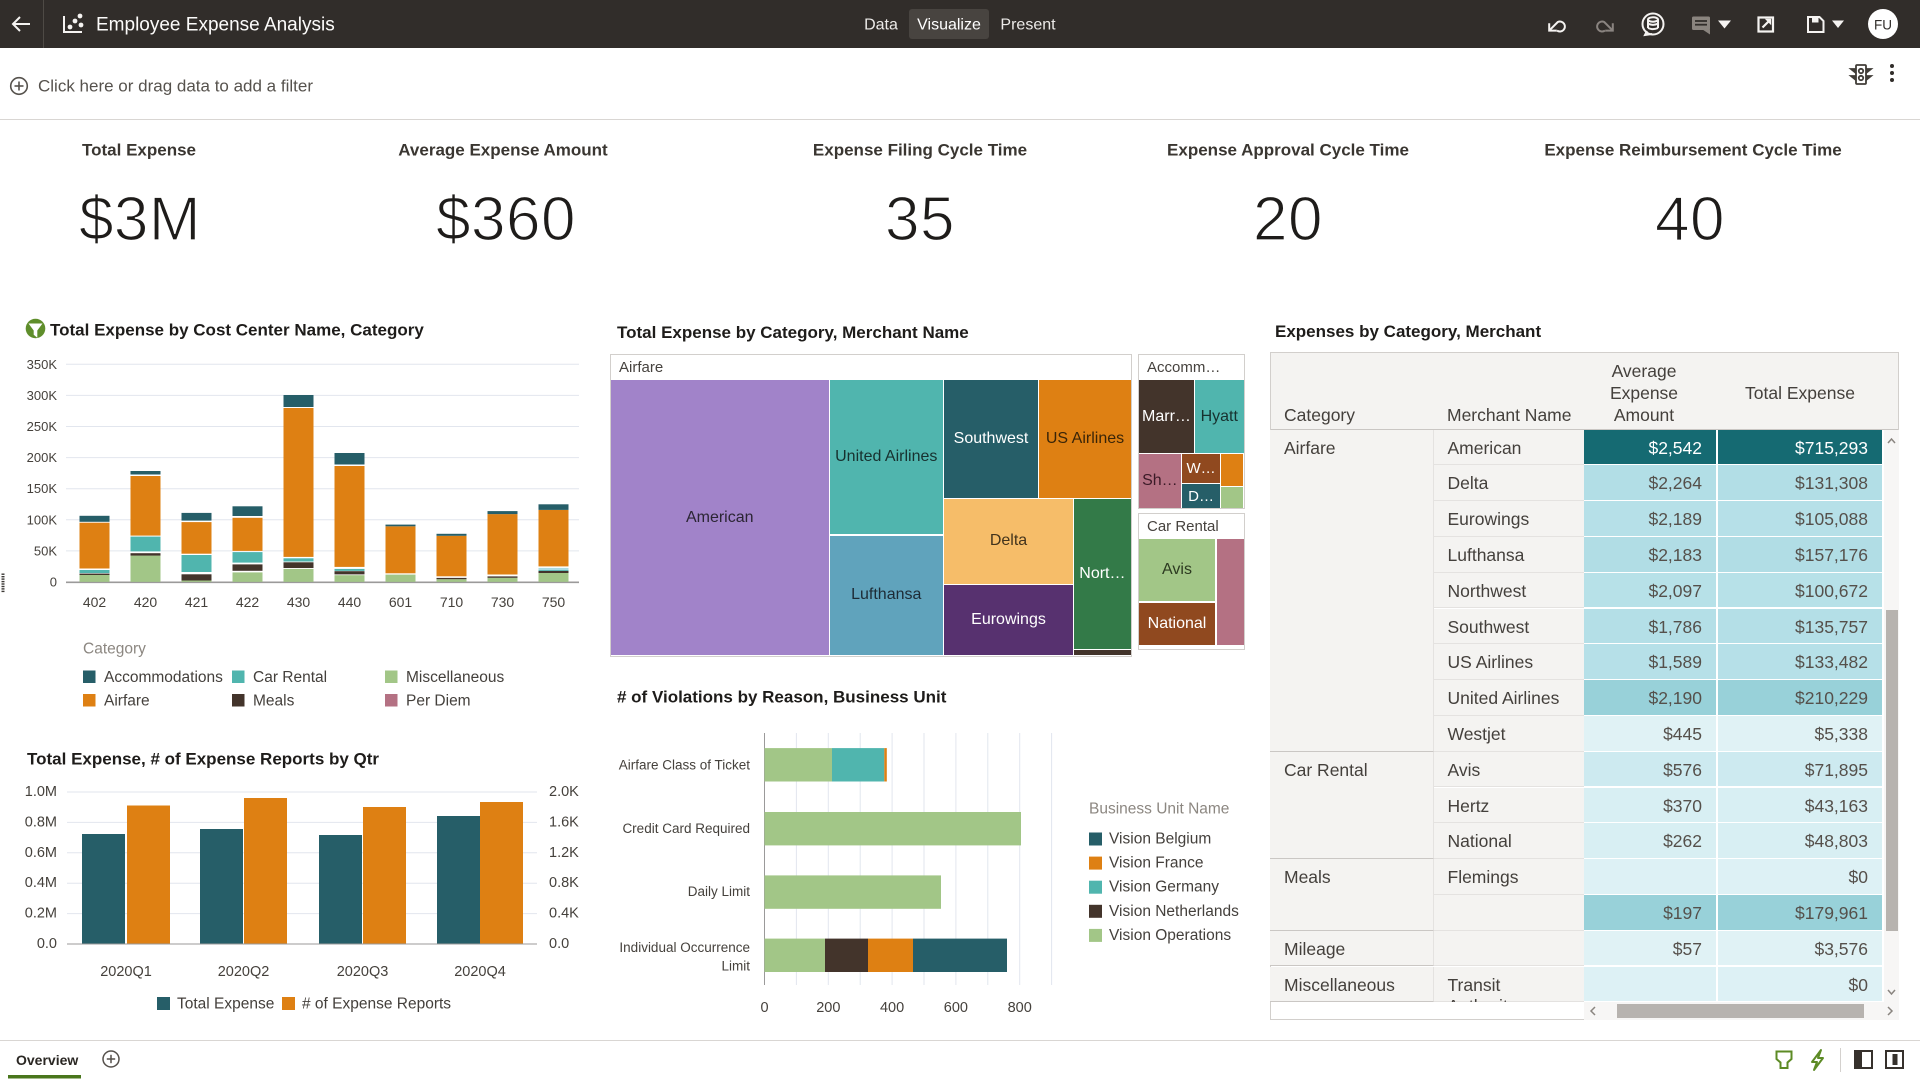 The height and width of the screenshot is (1080, 1920). What do you see at coordinates (1170, 935) in the screenshot?
I see `svg-text: Vision Operations` at bounding box center [1170, 935].